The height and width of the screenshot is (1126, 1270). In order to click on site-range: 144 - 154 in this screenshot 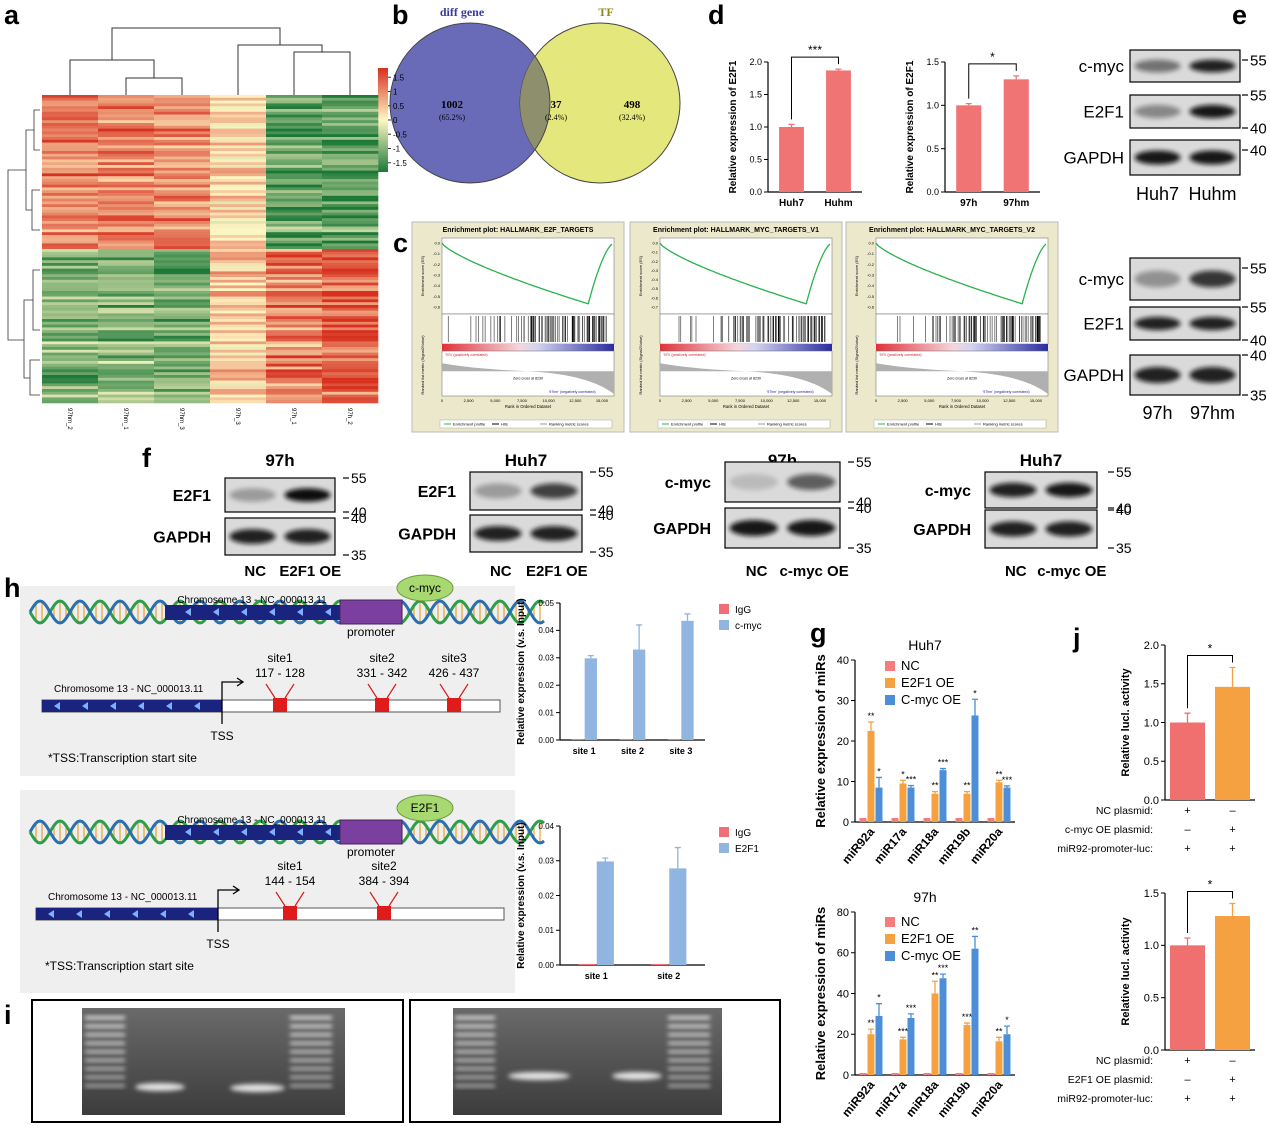, I will do `click(290, 881)`.